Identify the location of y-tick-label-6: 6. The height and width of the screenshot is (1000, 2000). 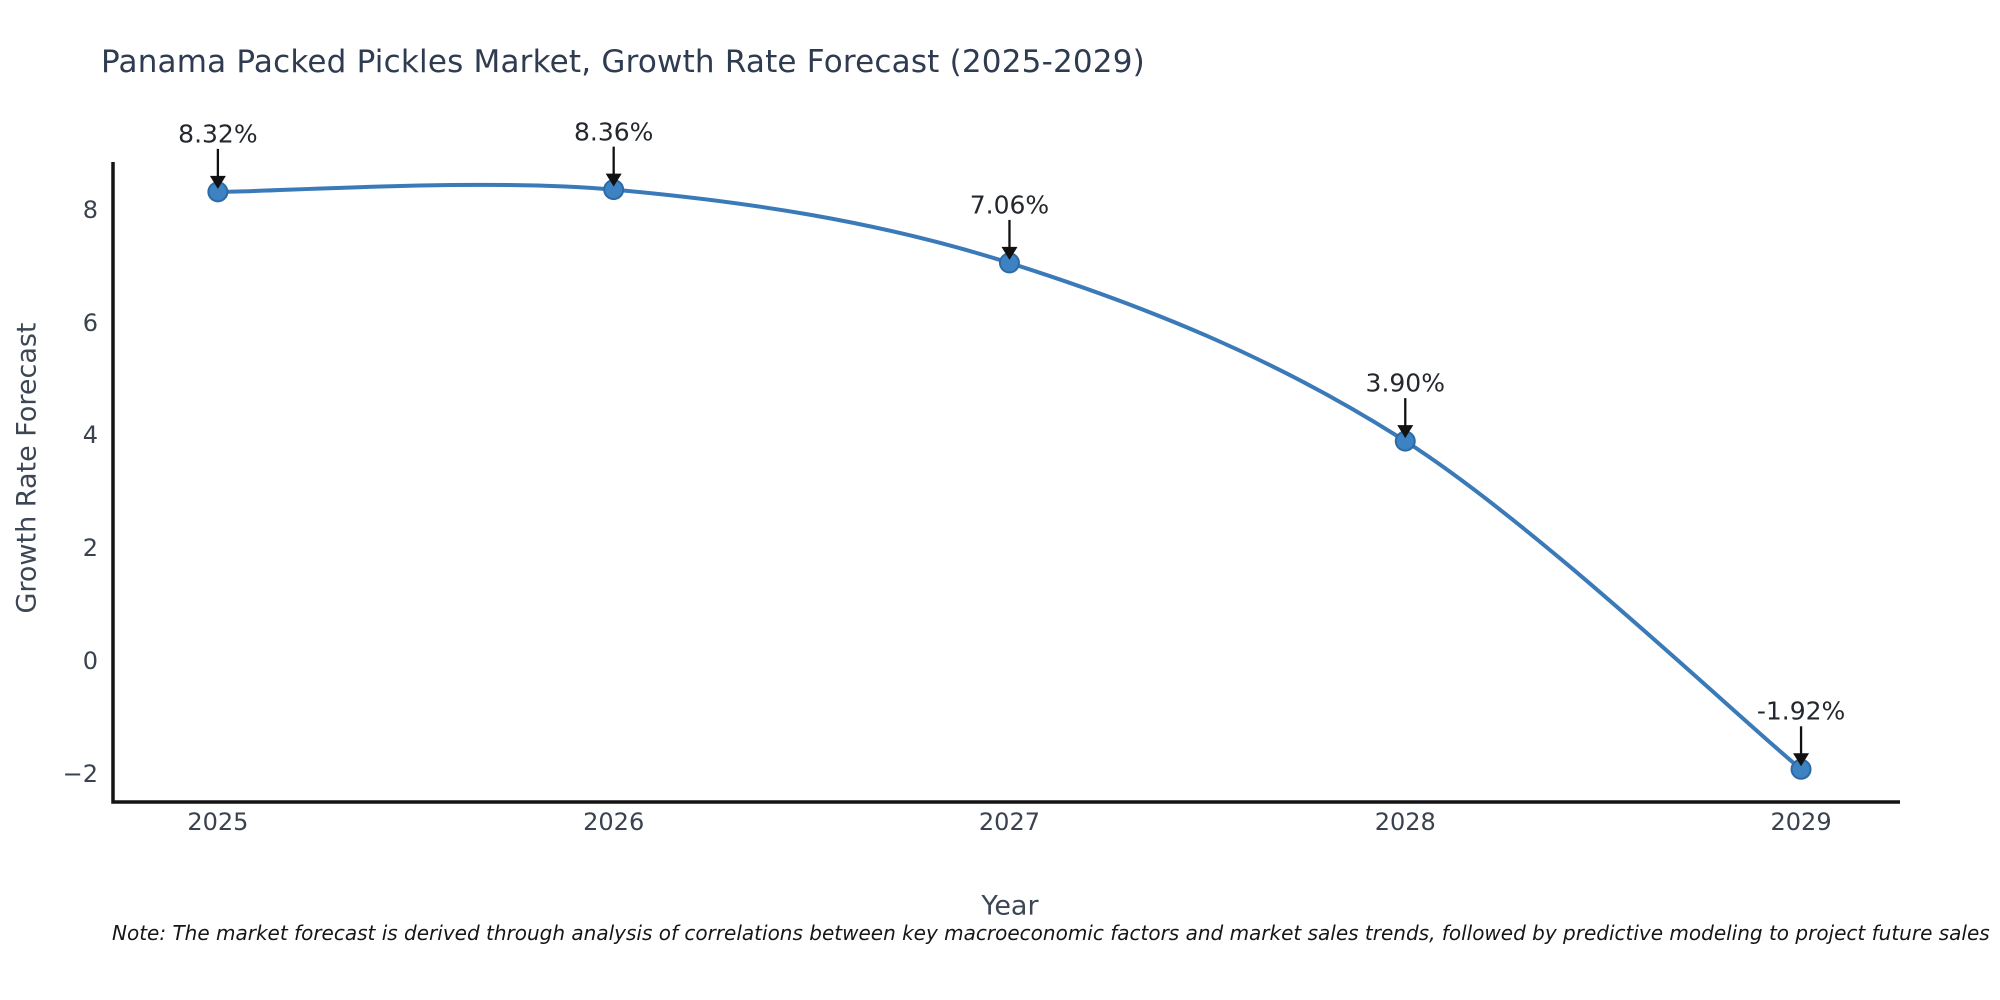
(90, 322).